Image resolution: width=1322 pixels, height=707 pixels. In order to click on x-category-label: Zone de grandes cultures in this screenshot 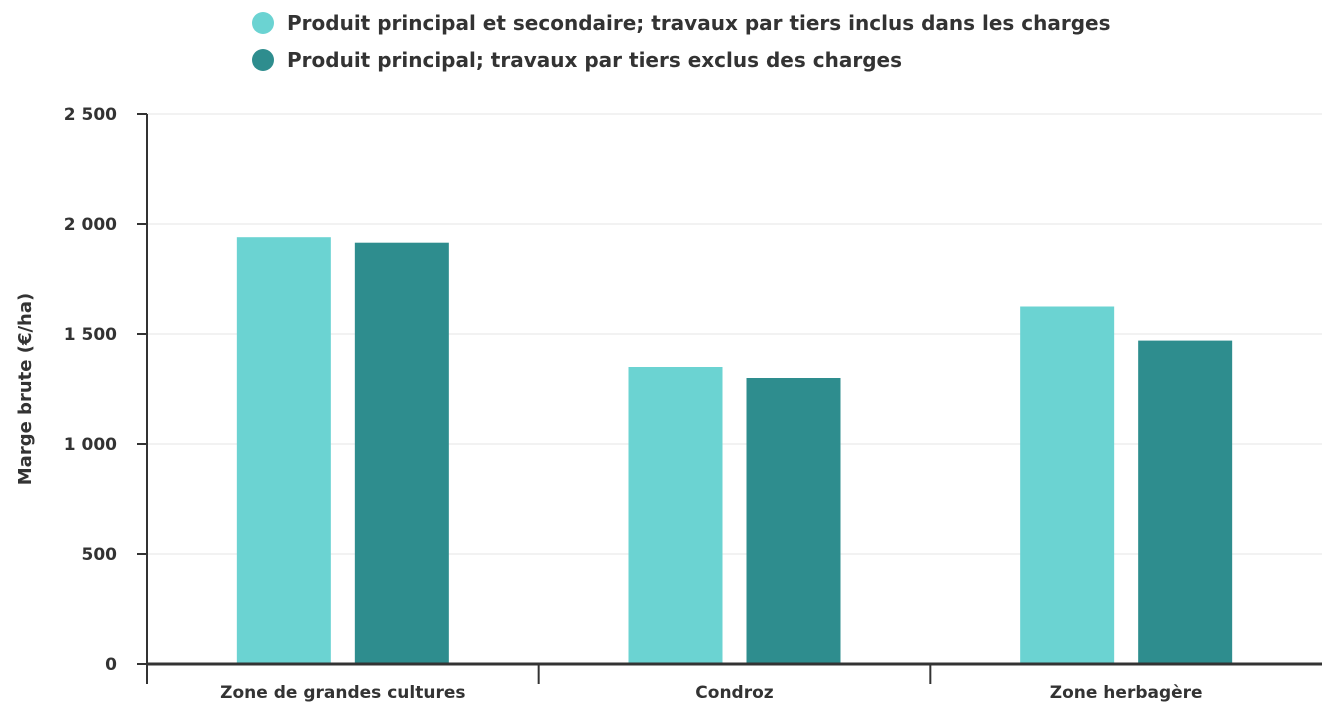, I will do `click(342, 693)`.